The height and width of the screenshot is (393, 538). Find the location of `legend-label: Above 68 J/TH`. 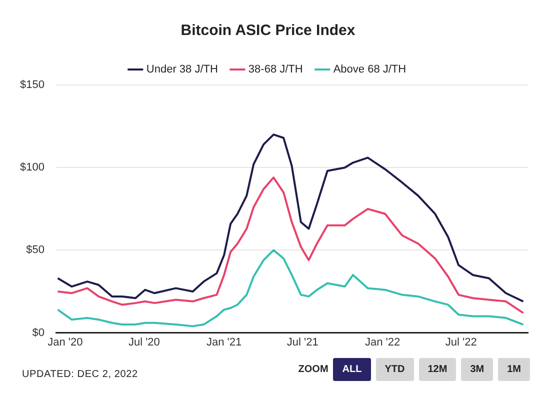

legend-label: Above 68 J/TH is located at coordinates (369, 70).